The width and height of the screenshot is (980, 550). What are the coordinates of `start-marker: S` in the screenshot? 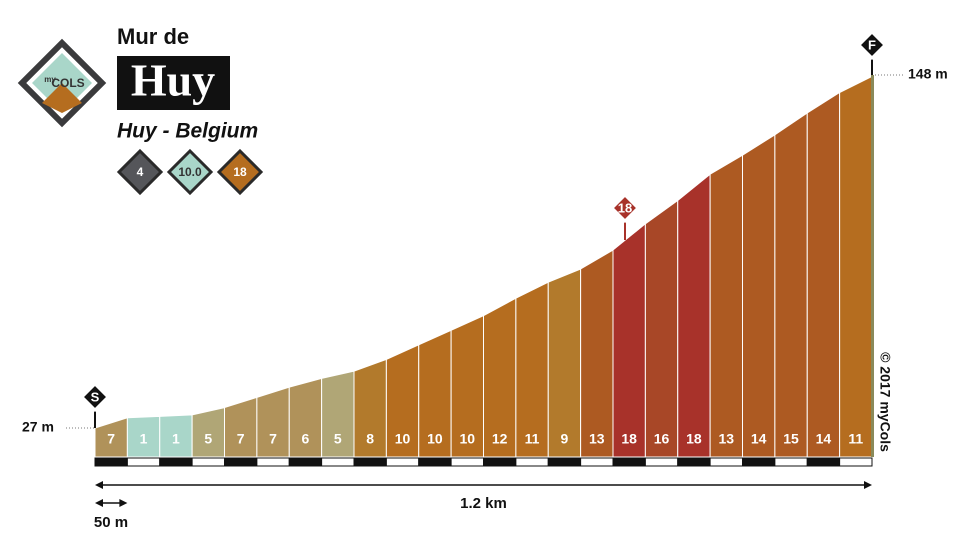 It's located at (95, 396).